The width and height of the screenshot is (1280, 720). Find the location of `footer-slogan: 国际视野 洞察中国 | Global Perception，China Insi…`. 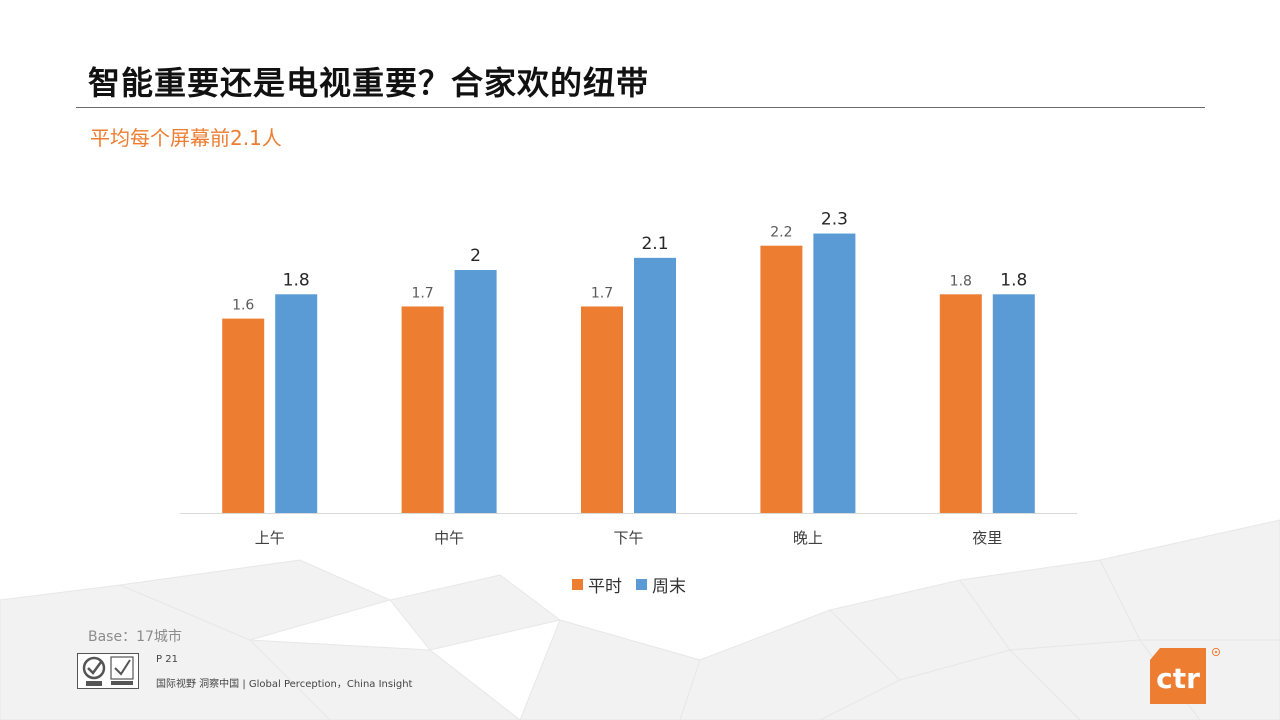

footer-slogan: 国际视野 洞察中国 | Global Perception，China Insi… is located at coordinates (284, 684).